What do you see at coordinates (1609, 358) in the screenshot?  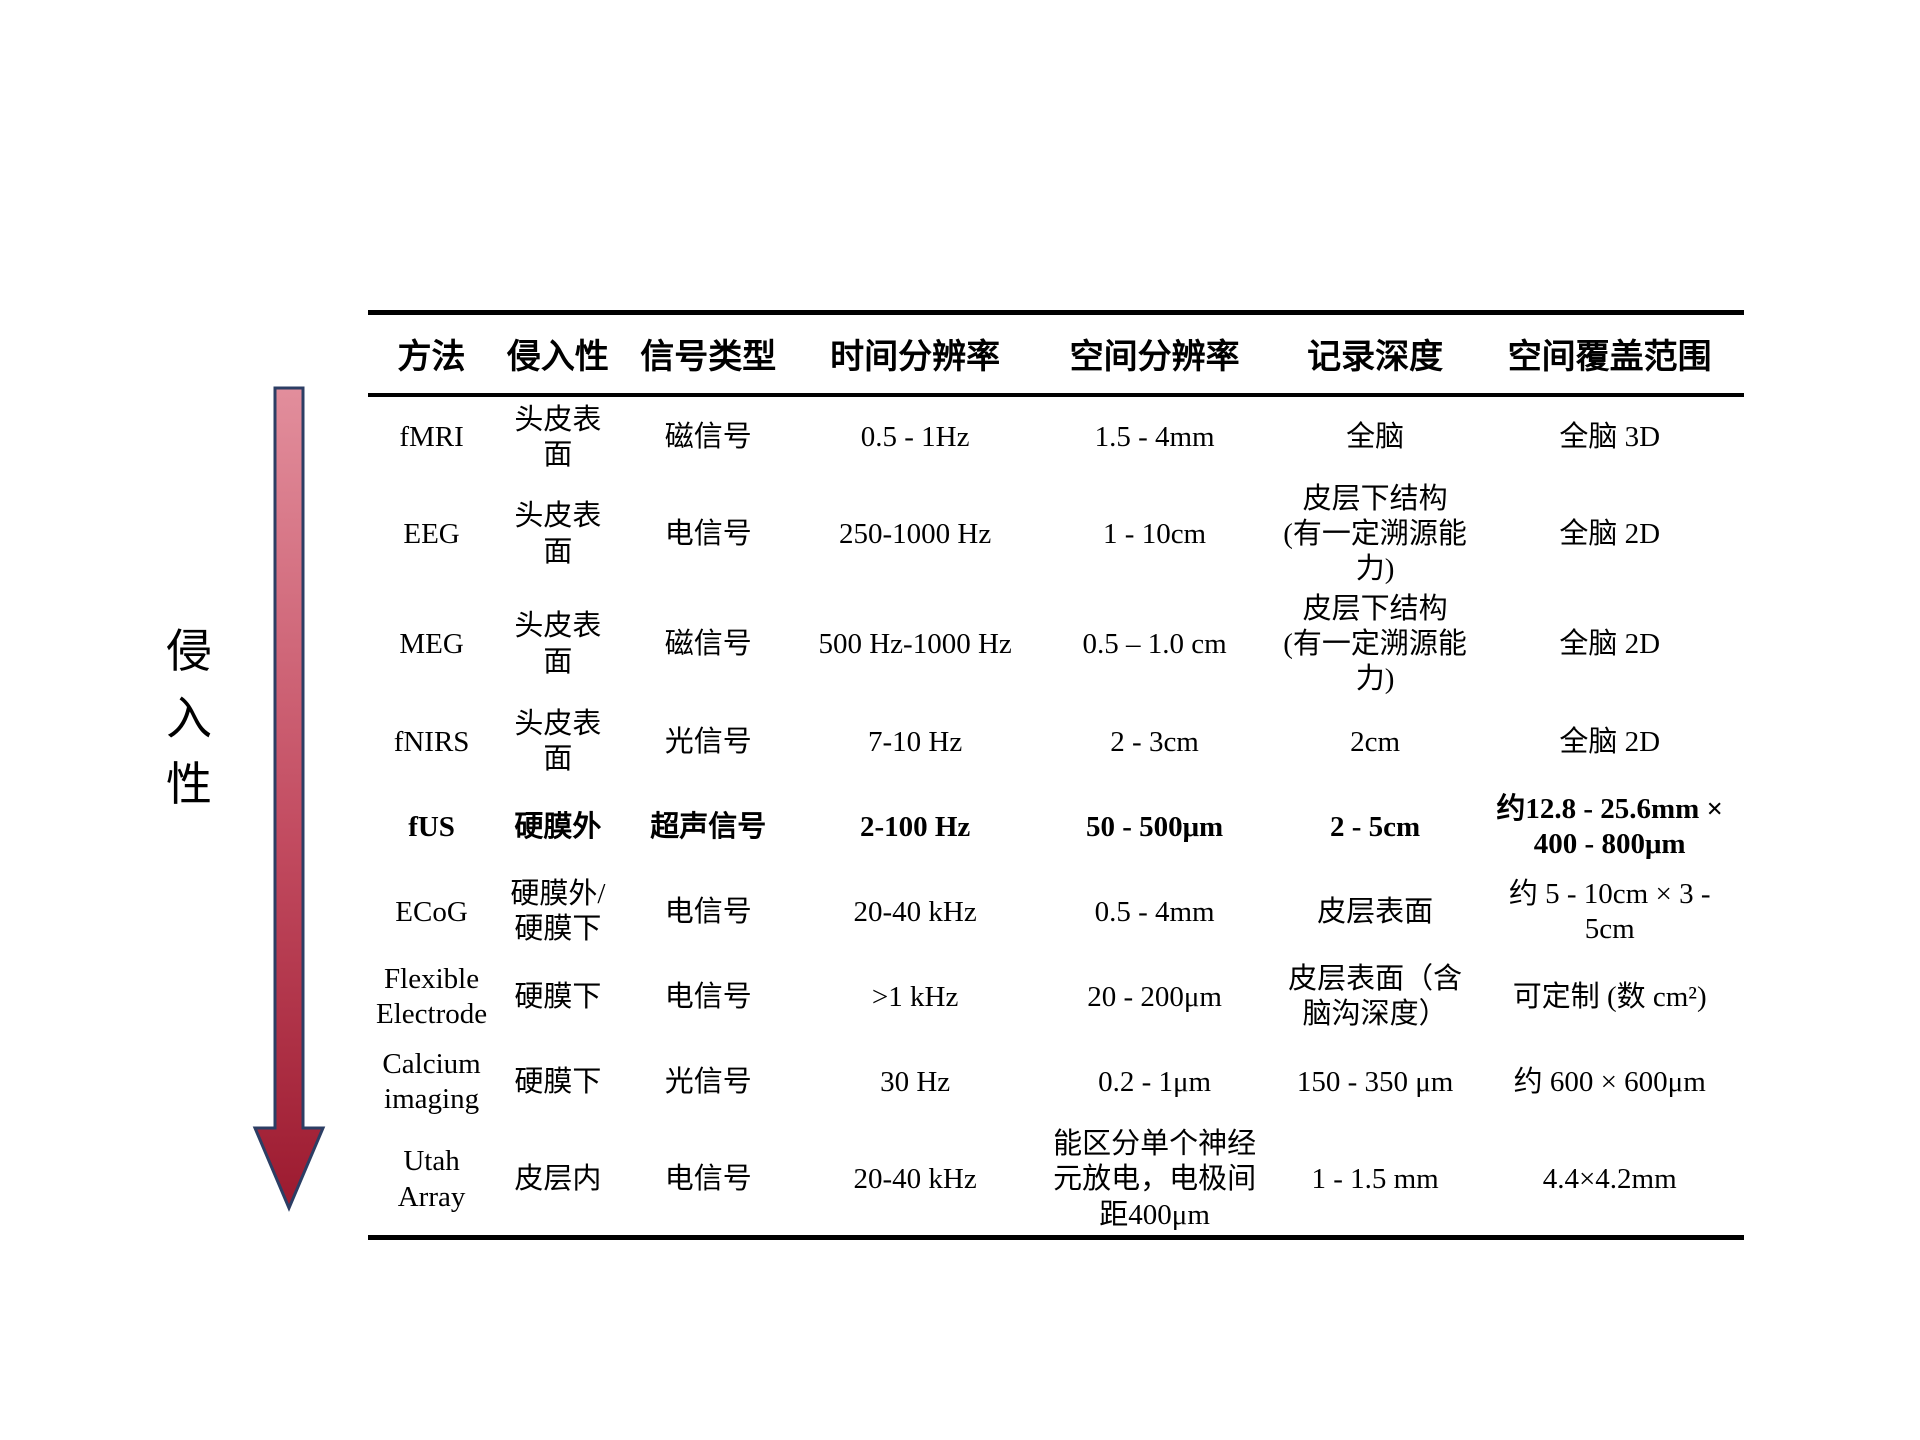 I see `header-spatial-coverage: 空间覆盖范围` at bounding box center [1609, 358].